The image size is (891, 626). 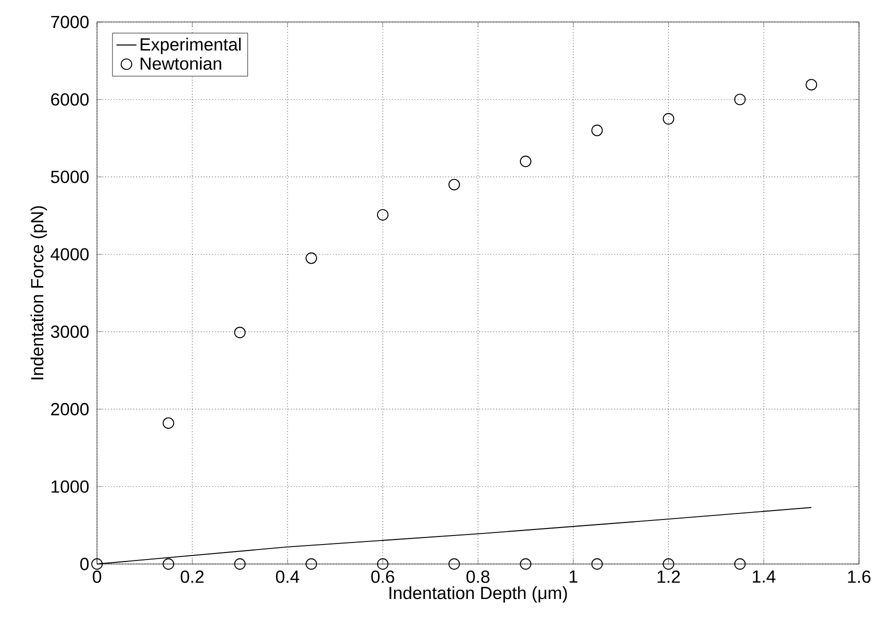 I want to click on y-axis-title: Indentation Force (pN), so click(x=38, y=293).